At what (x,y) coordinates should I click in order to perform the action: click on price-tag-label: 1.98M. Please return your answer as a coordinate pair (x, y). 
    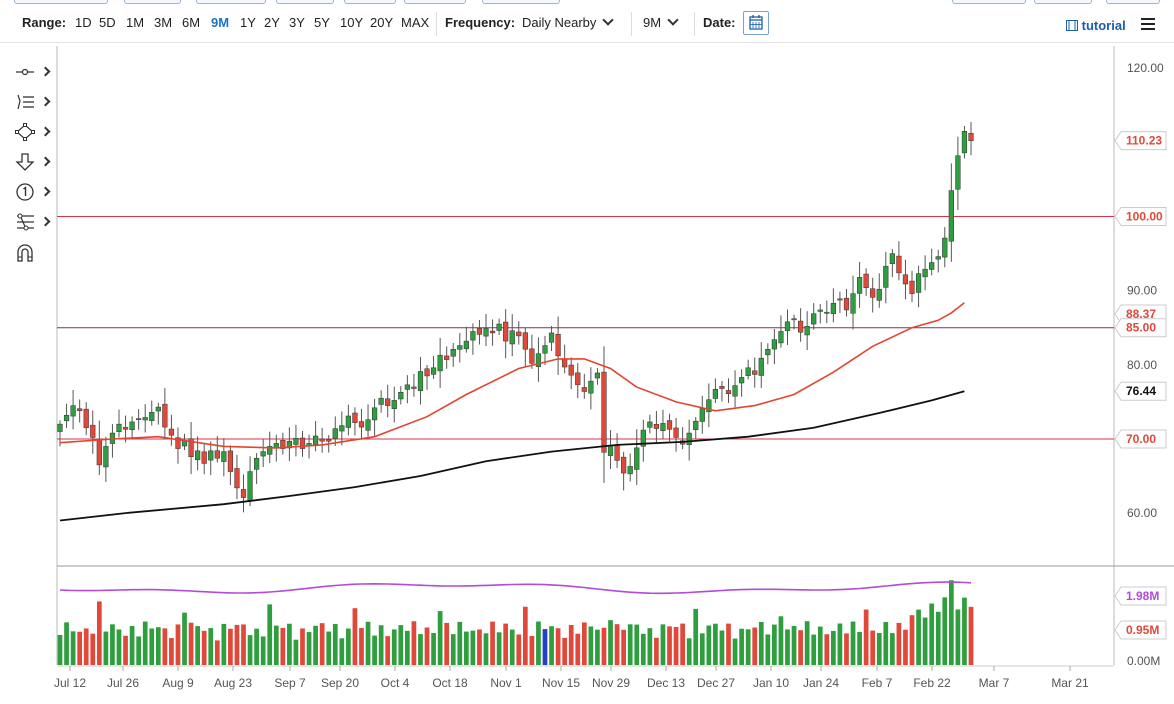
    Looking at the image, I should click on (1142, 596).